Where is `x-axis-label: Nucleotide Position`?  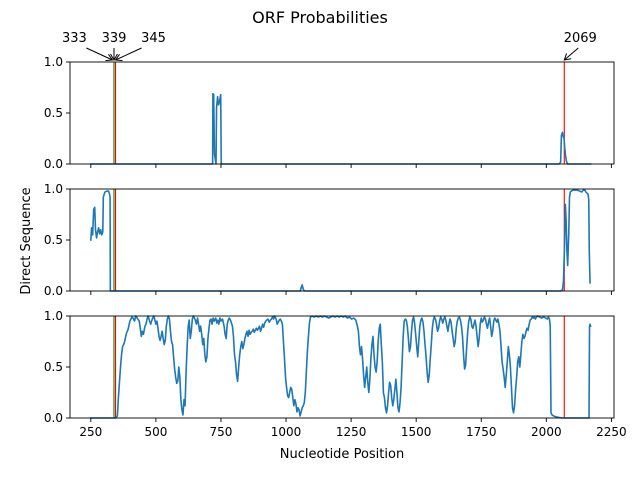
x-axis-label: Nucleotide Position is located at coordinates (342, 454).